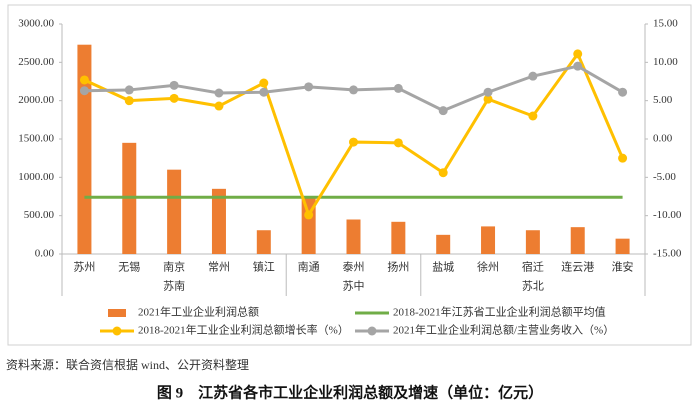 The image size is (700, 408). I want to click on group-label: 苏中, so click(354, 286).